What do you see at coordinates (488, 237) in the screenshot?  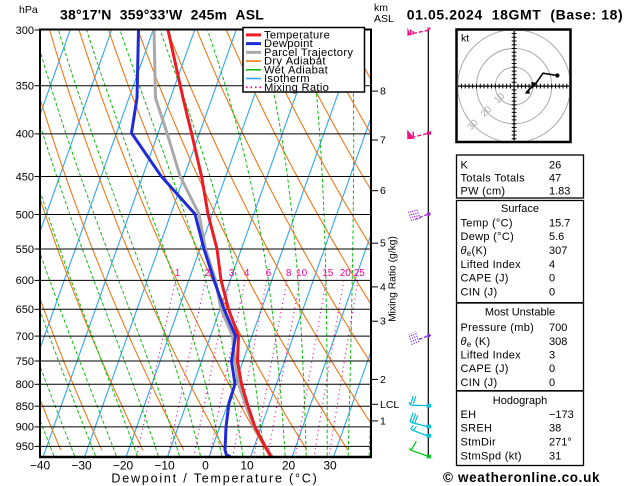 I see `svg-text: Dewp (°C)` at bounding box center [488, 237].